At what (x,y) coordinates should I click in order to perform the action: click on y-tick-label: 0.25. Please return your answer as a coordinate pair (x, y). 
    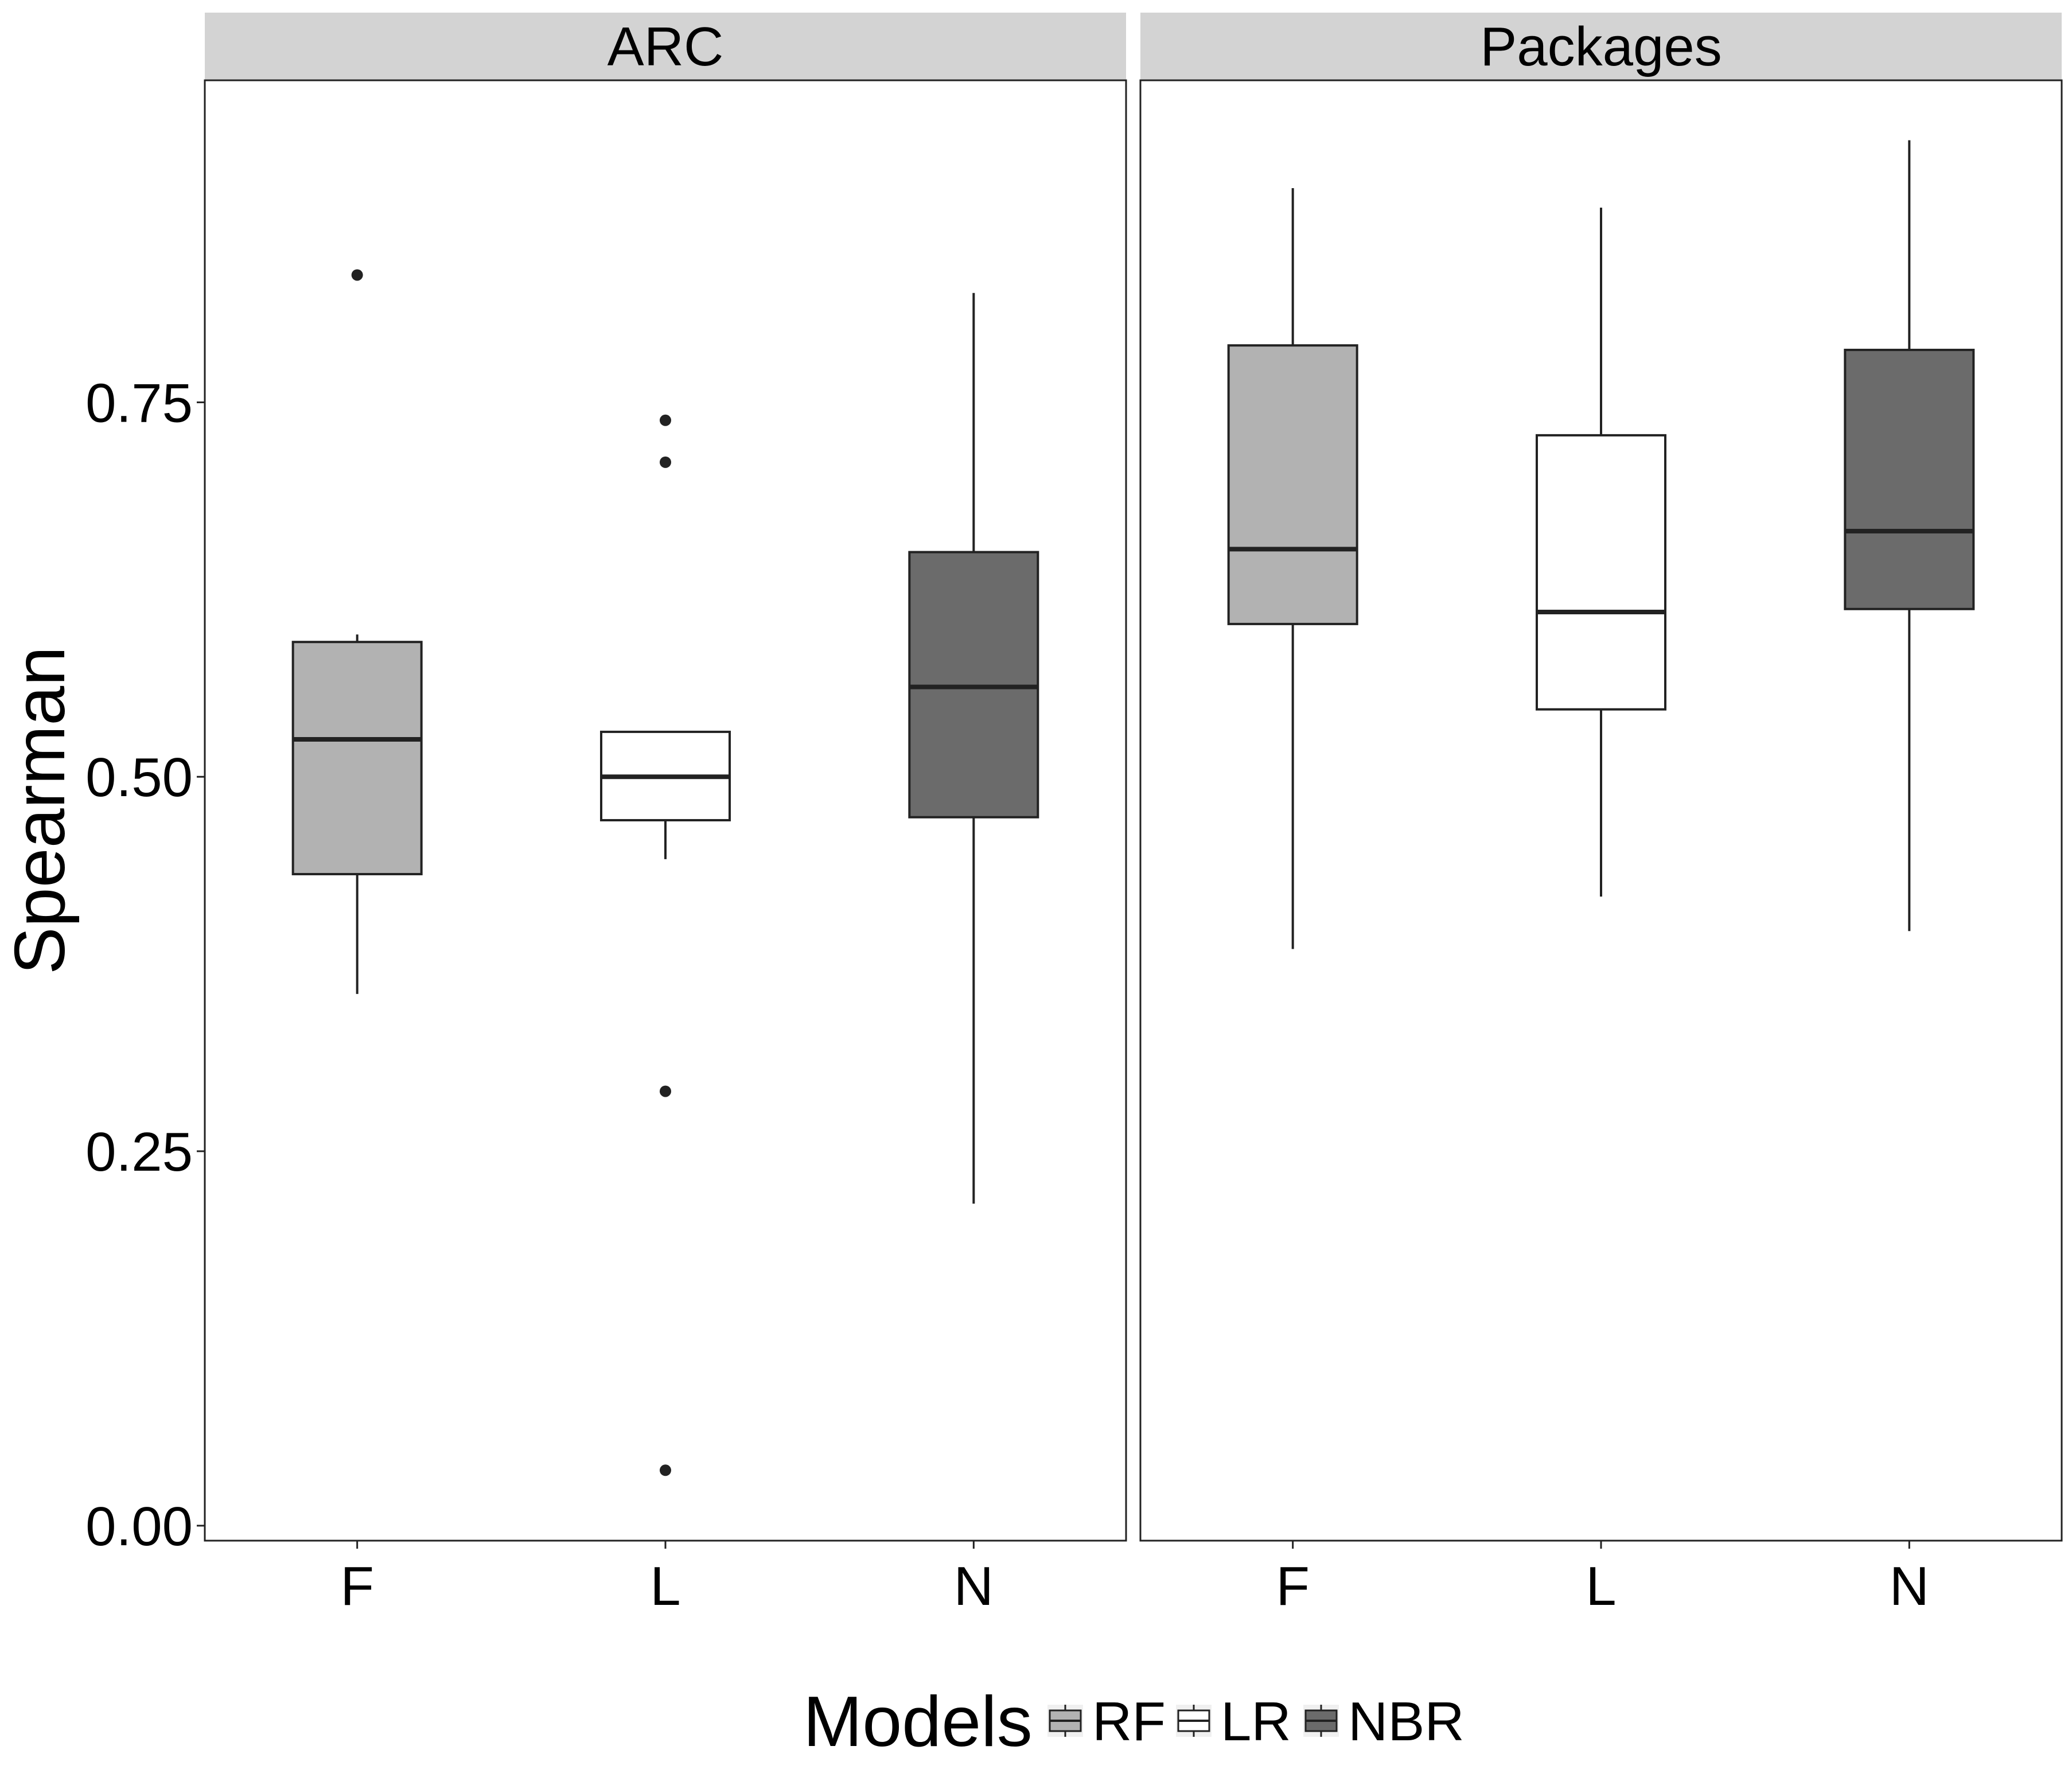
    Looking at the image, I should click on (139, 1152).